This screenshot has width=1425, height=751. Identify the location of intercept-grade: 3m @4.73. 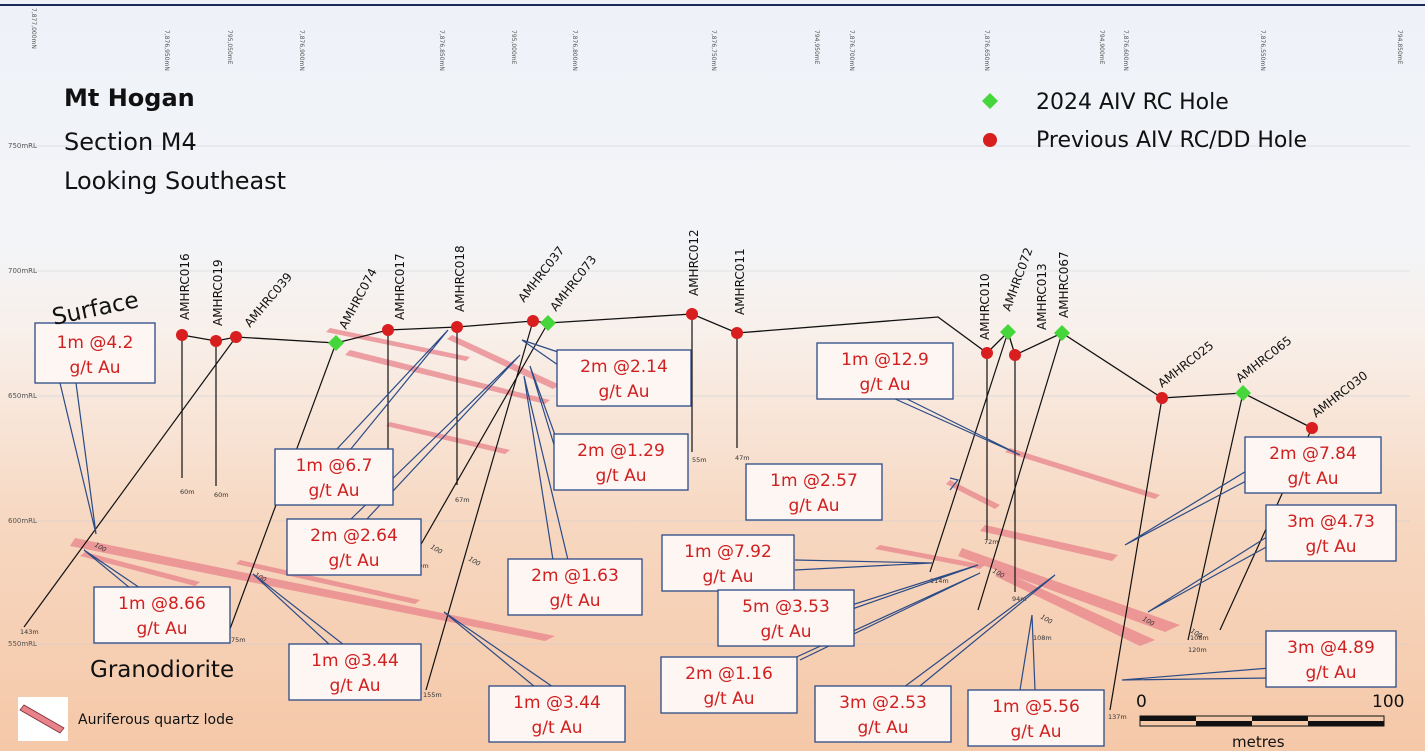
(1331, 522).